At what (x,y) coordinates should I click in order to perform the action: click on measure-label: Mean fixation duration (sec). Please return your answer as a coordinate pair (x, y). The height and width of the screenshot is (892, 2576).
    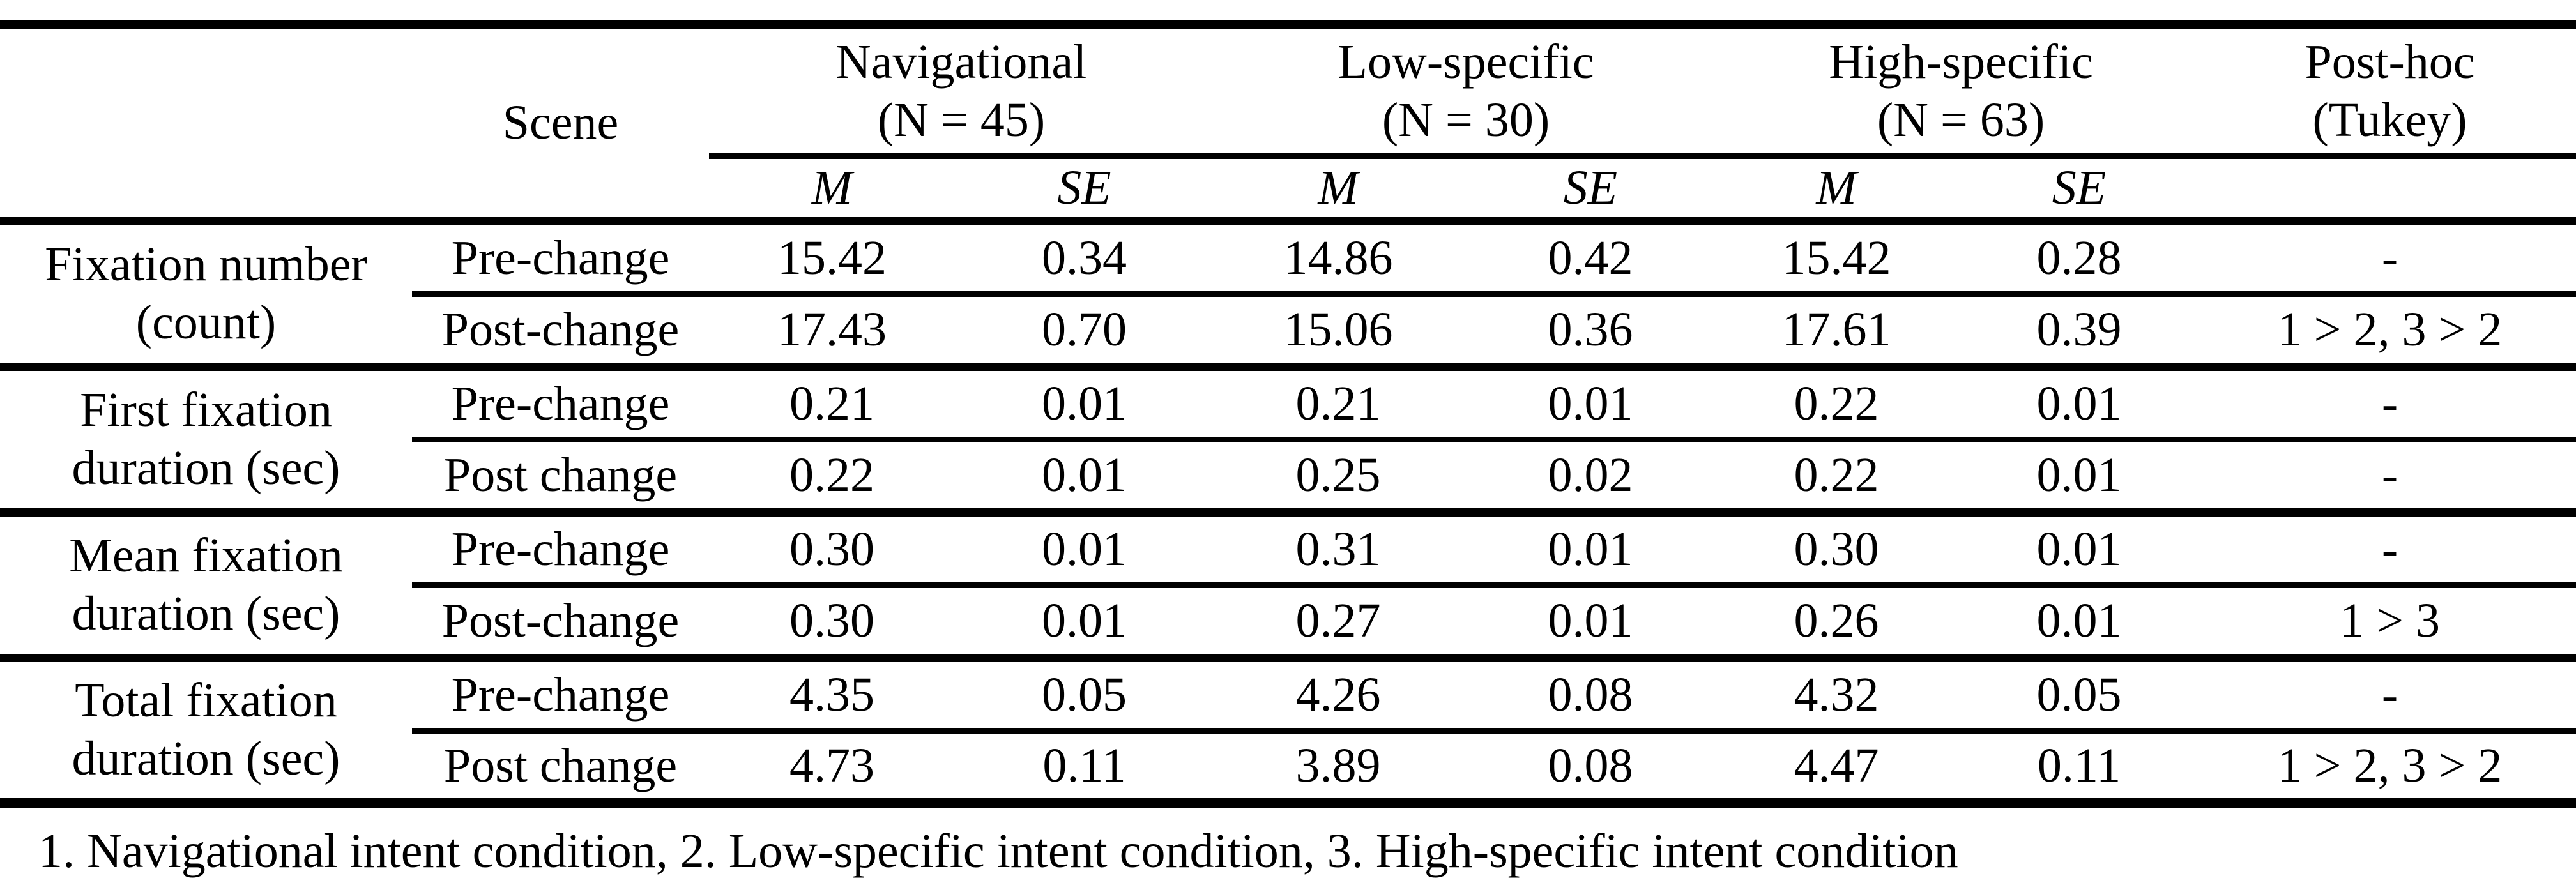
    Looking at the image, I should click on (206, 587).